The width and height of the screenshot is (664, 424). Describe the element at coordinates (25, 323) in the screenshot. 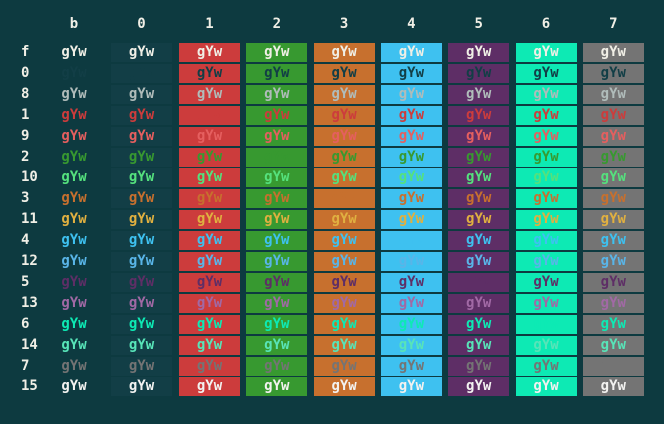

I see `row-label: 6` at that location.